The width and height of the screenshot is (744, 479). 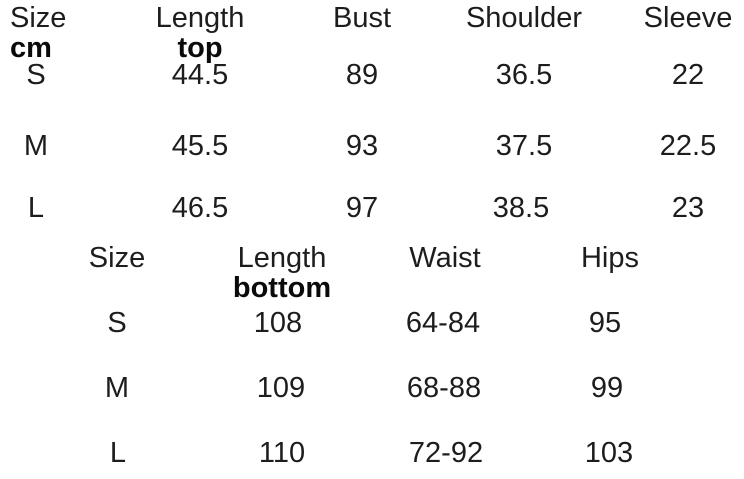 I want to click on top-row-m-size: M, so click(x=36, y=146).